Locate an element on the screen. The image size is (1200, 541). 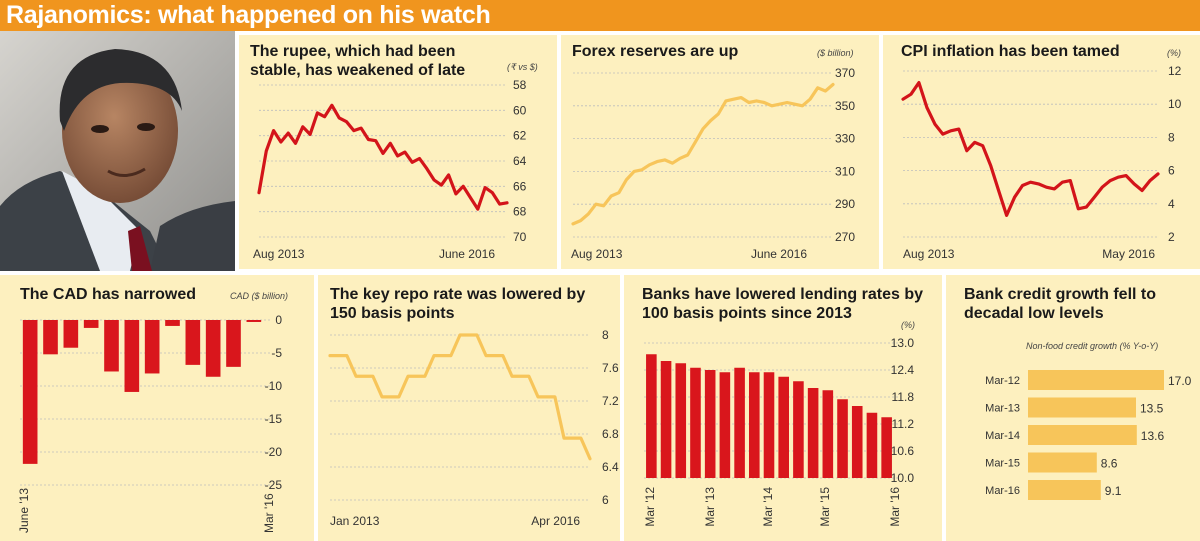
page-title: Rajanomics: what happened on his watch is located at coordinates (248, 15).